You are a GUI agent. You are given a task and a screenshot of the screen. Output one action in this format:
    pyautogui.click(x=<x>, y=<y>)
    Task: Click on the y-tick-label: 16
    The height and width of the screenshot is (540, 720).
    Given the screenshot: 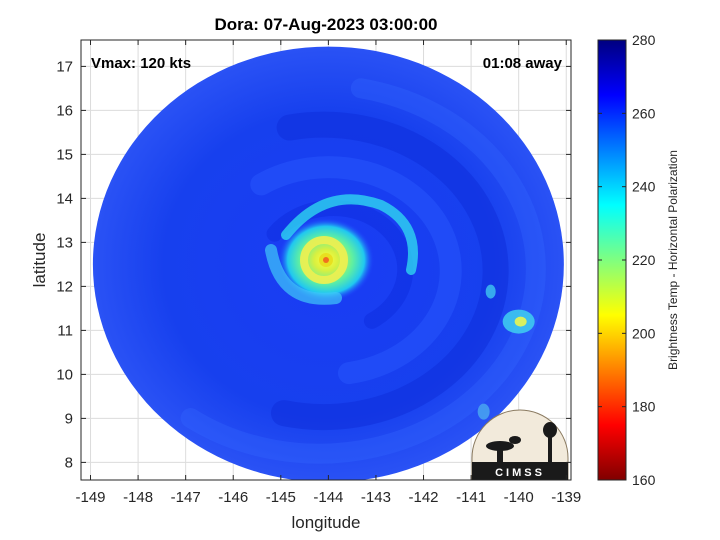 What is the action you would take?
    pyautogui.click(x=64, y=110)
    